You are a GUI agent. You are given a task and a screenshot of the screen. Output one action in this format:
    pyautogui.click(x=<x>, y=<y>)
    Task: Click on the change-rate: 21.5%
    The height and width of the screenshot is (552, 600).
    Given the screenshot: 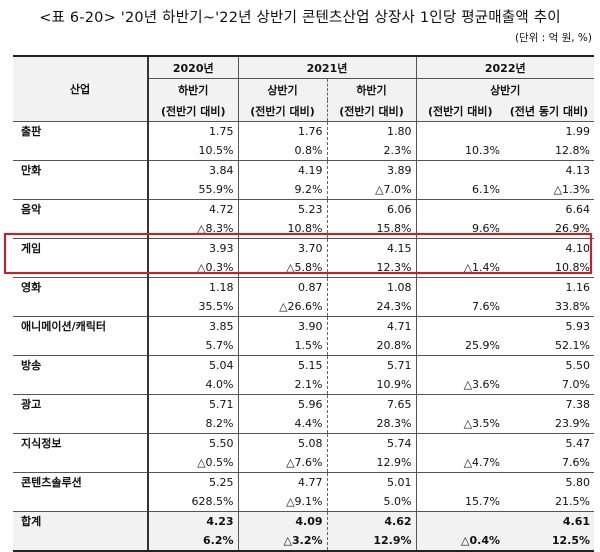 What is the action you would take?
    pyautogui.click(x=572, y=501)
    